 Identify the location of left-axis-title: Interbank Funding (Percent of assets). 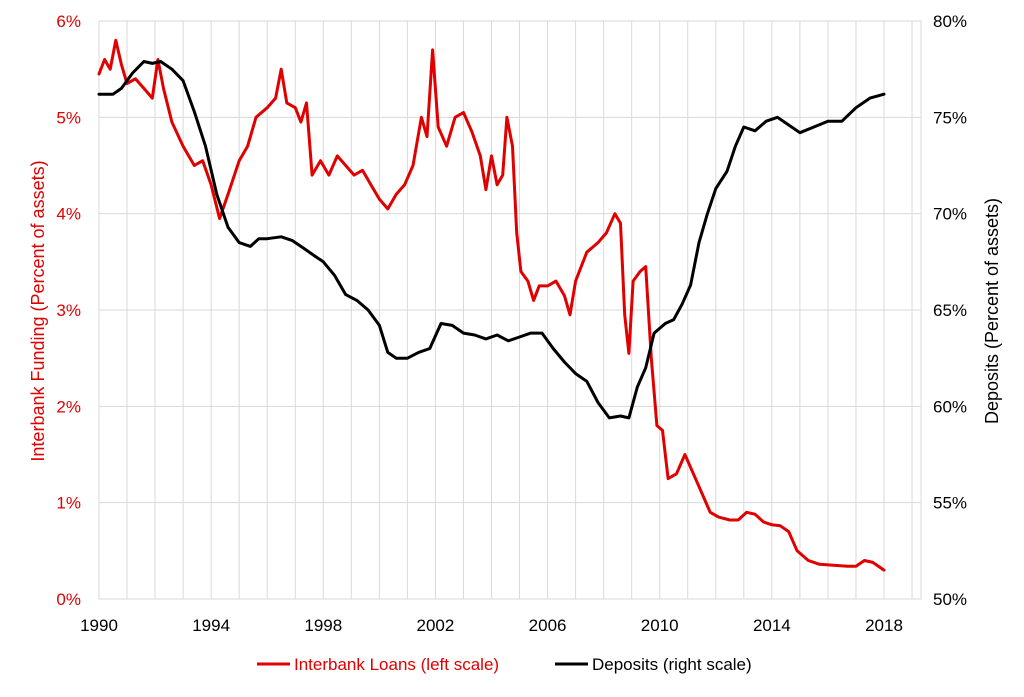
(38, 310).